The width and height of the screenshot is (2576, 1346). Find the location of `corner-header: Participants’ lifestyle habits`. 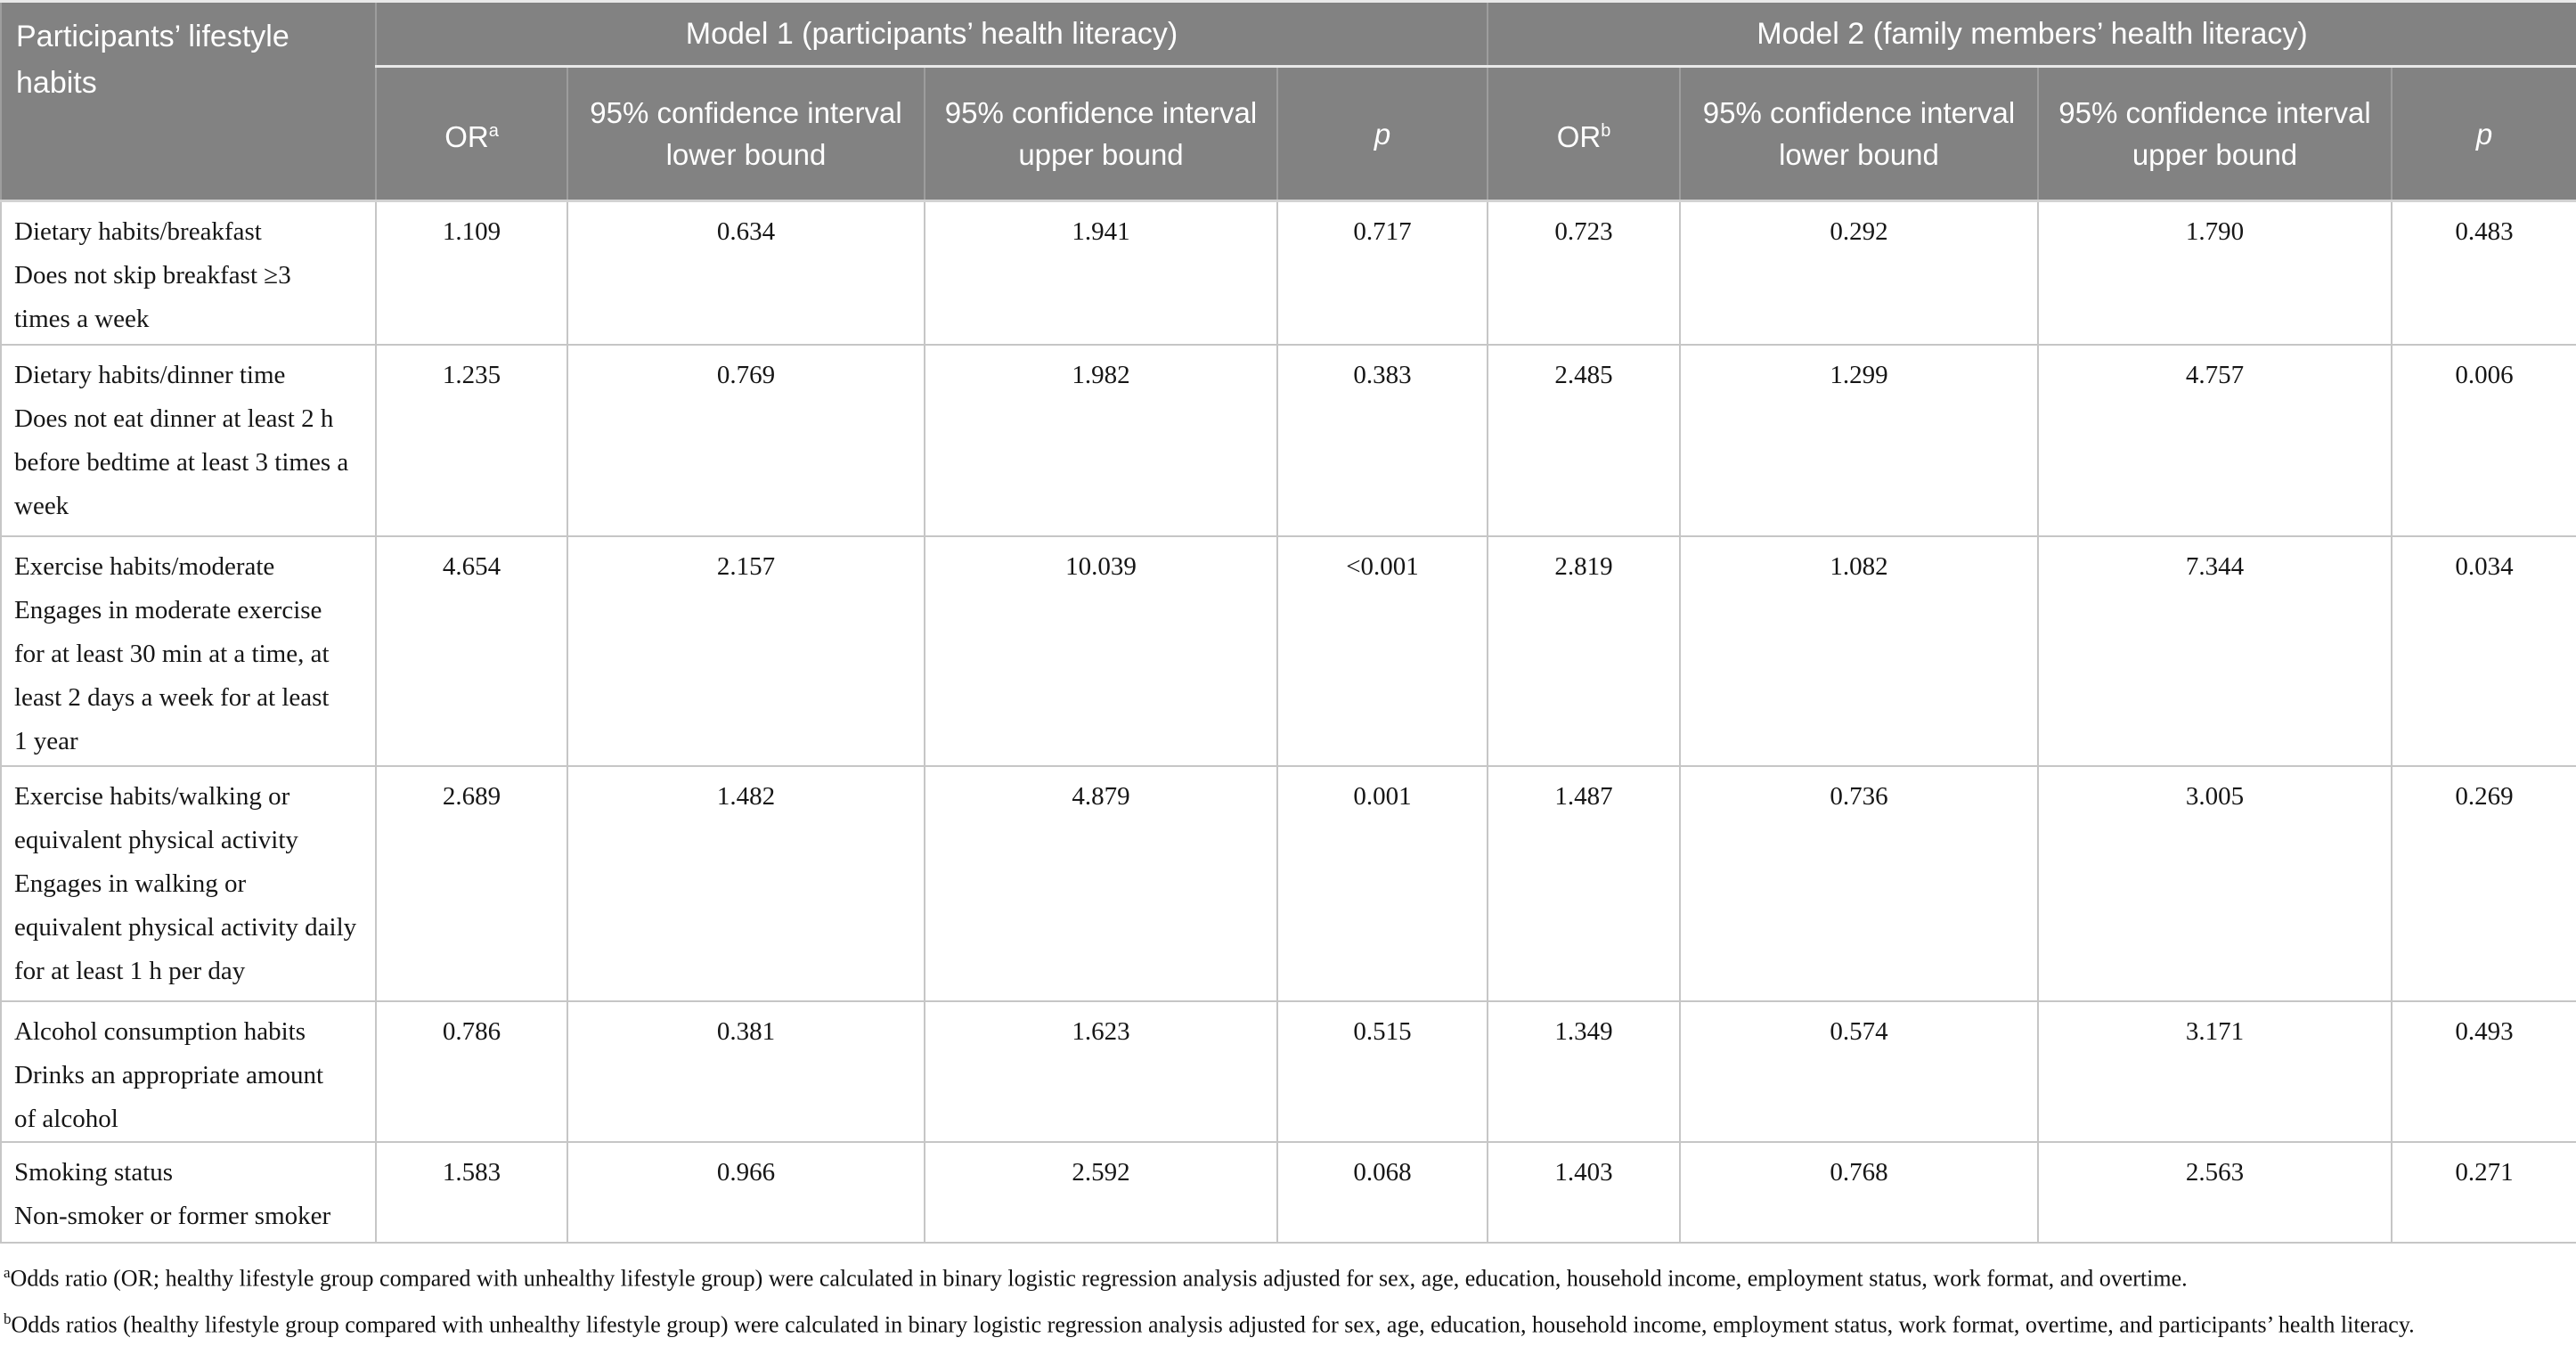

corner-header: Participants’ lifestyle habits is located at coordinates (189, 101).